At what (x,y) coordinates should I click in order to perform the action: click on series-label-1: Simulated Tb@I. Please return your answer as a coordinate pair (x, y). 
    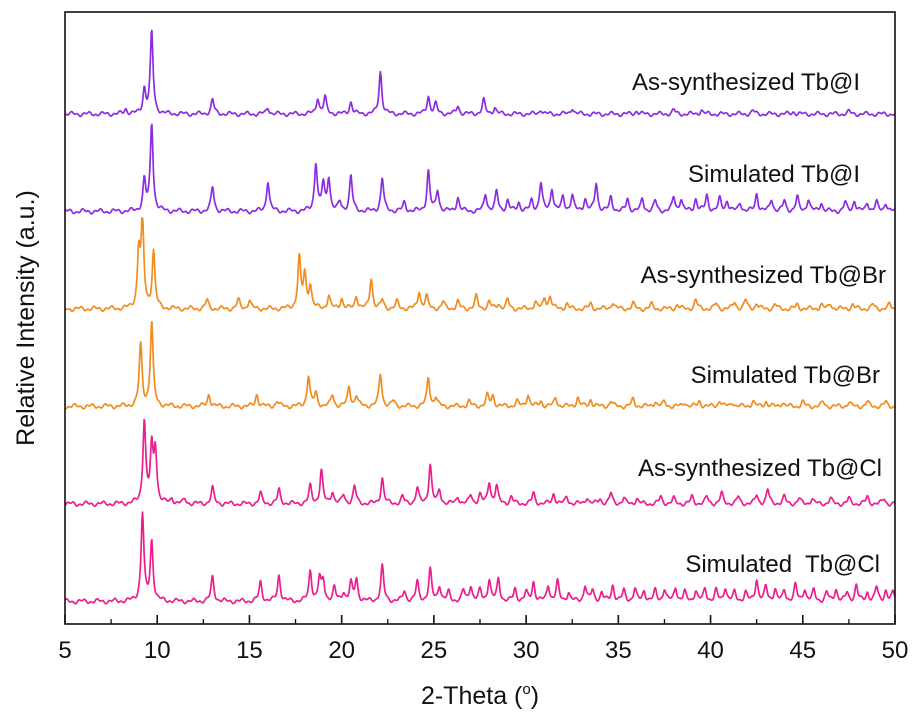
    Looking at the image, I should click on (774, 174).